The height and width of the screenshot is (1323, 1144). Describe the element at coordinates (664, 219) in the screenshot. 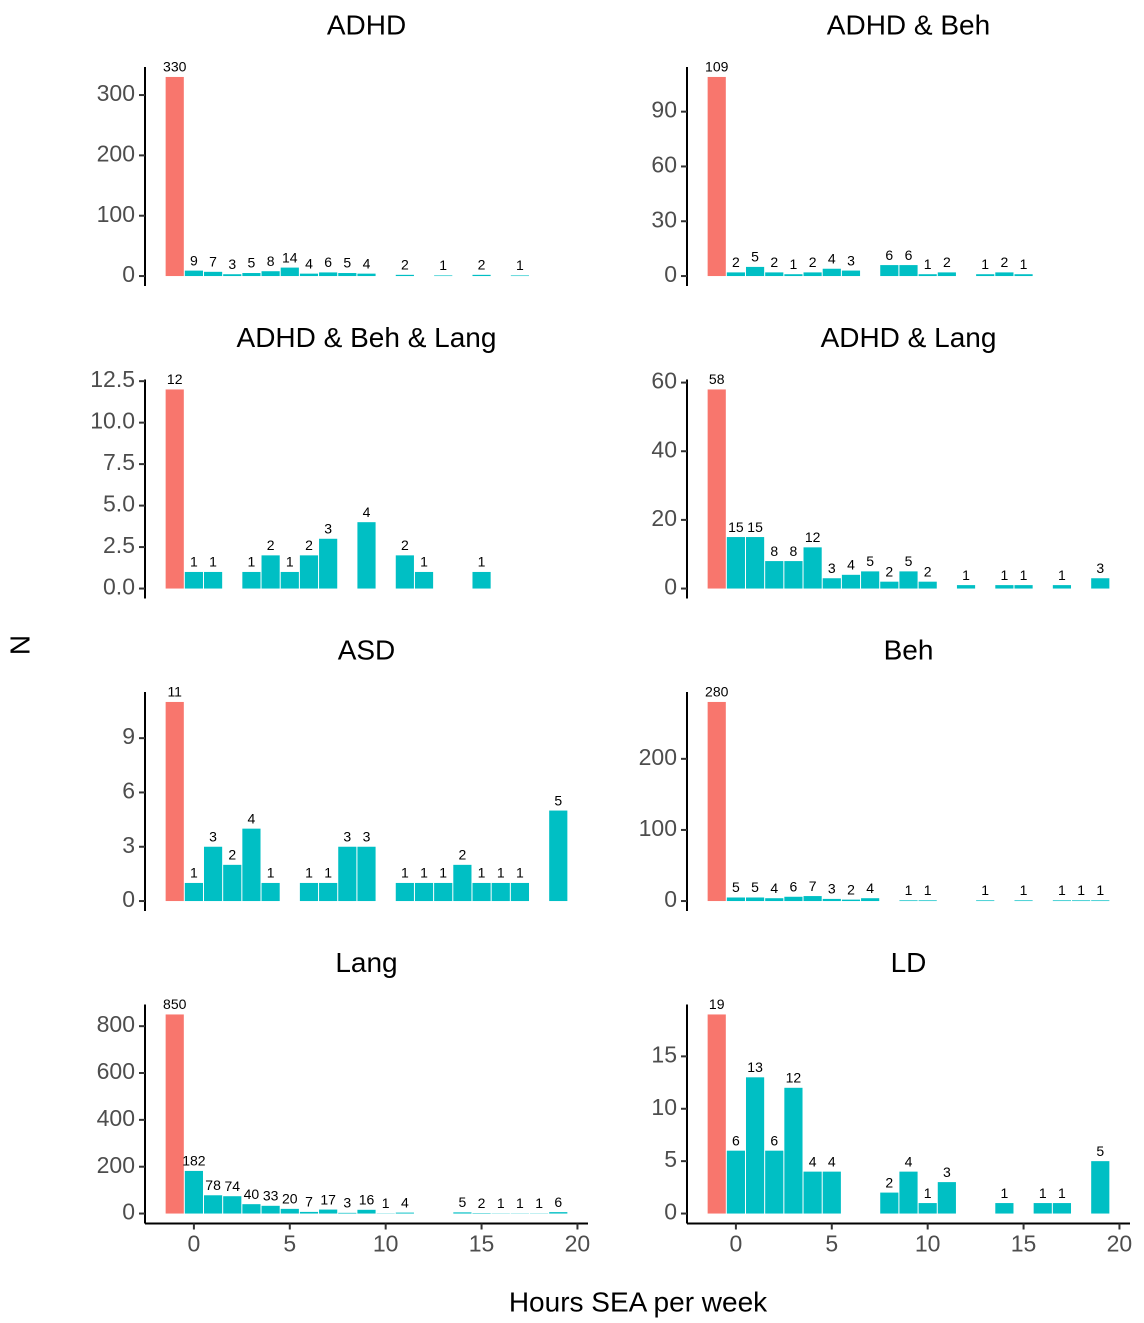

I see `y-tick-label: 30` at that location.